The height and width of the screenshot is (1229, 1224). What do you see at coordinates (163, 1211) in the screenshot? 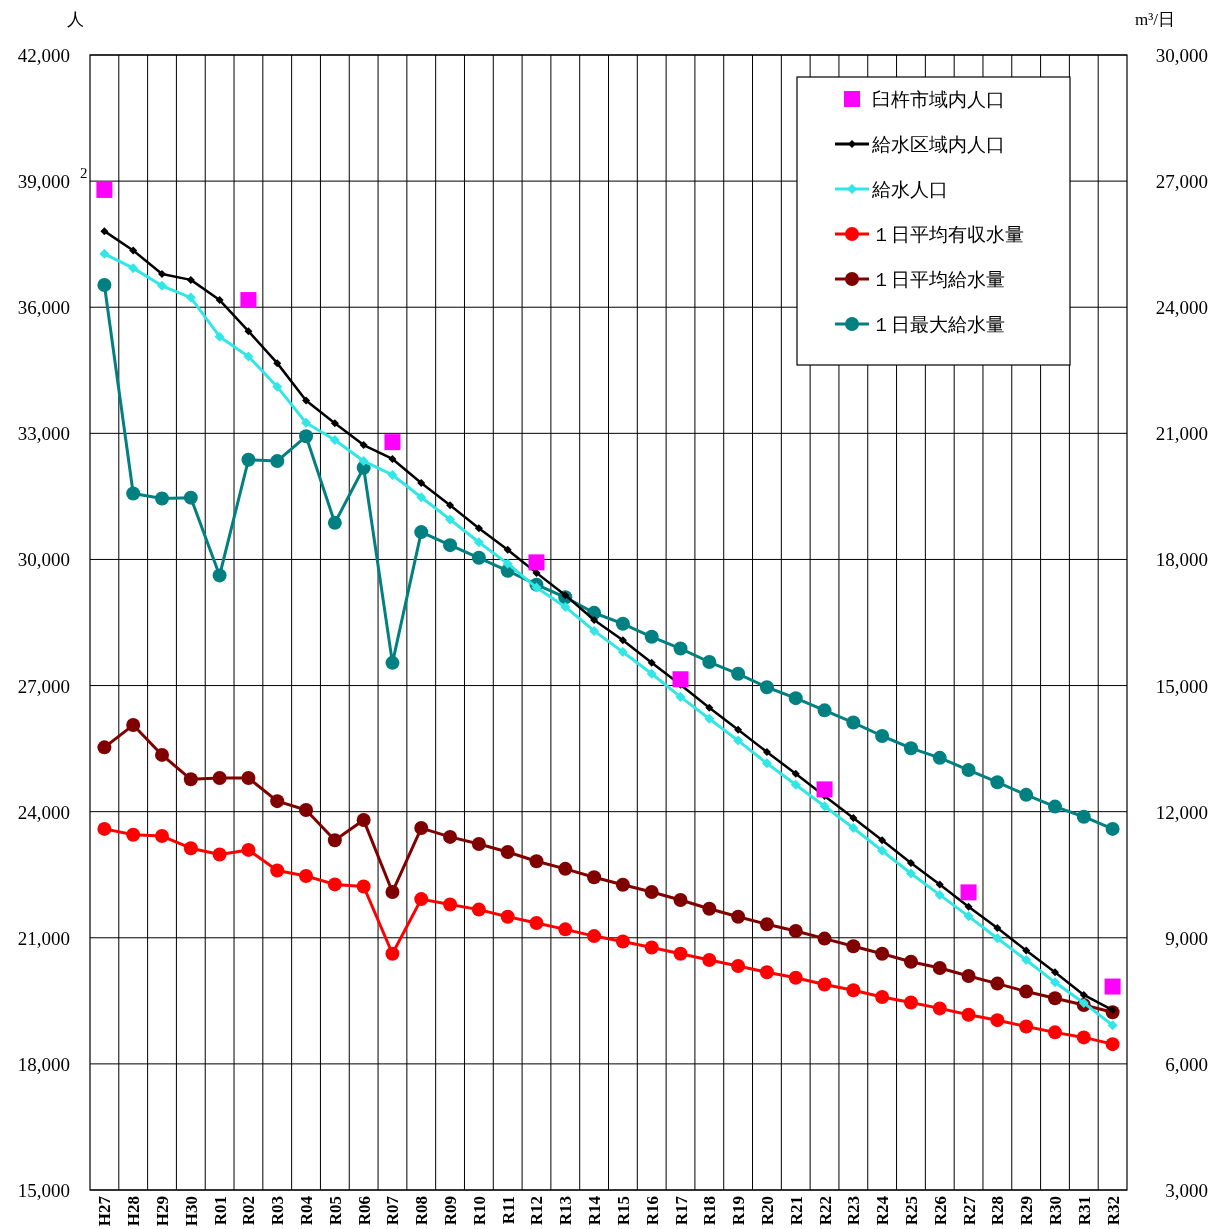
I see `x-tick-label: H29` at bounding box center [163, 1211].